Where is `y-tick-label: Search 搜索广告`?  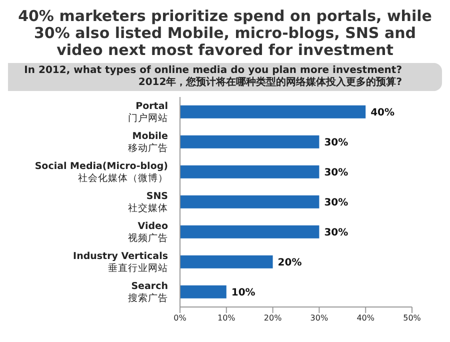 y-tick-label: Search 搜索广告 is located at coordinates (148, 292).